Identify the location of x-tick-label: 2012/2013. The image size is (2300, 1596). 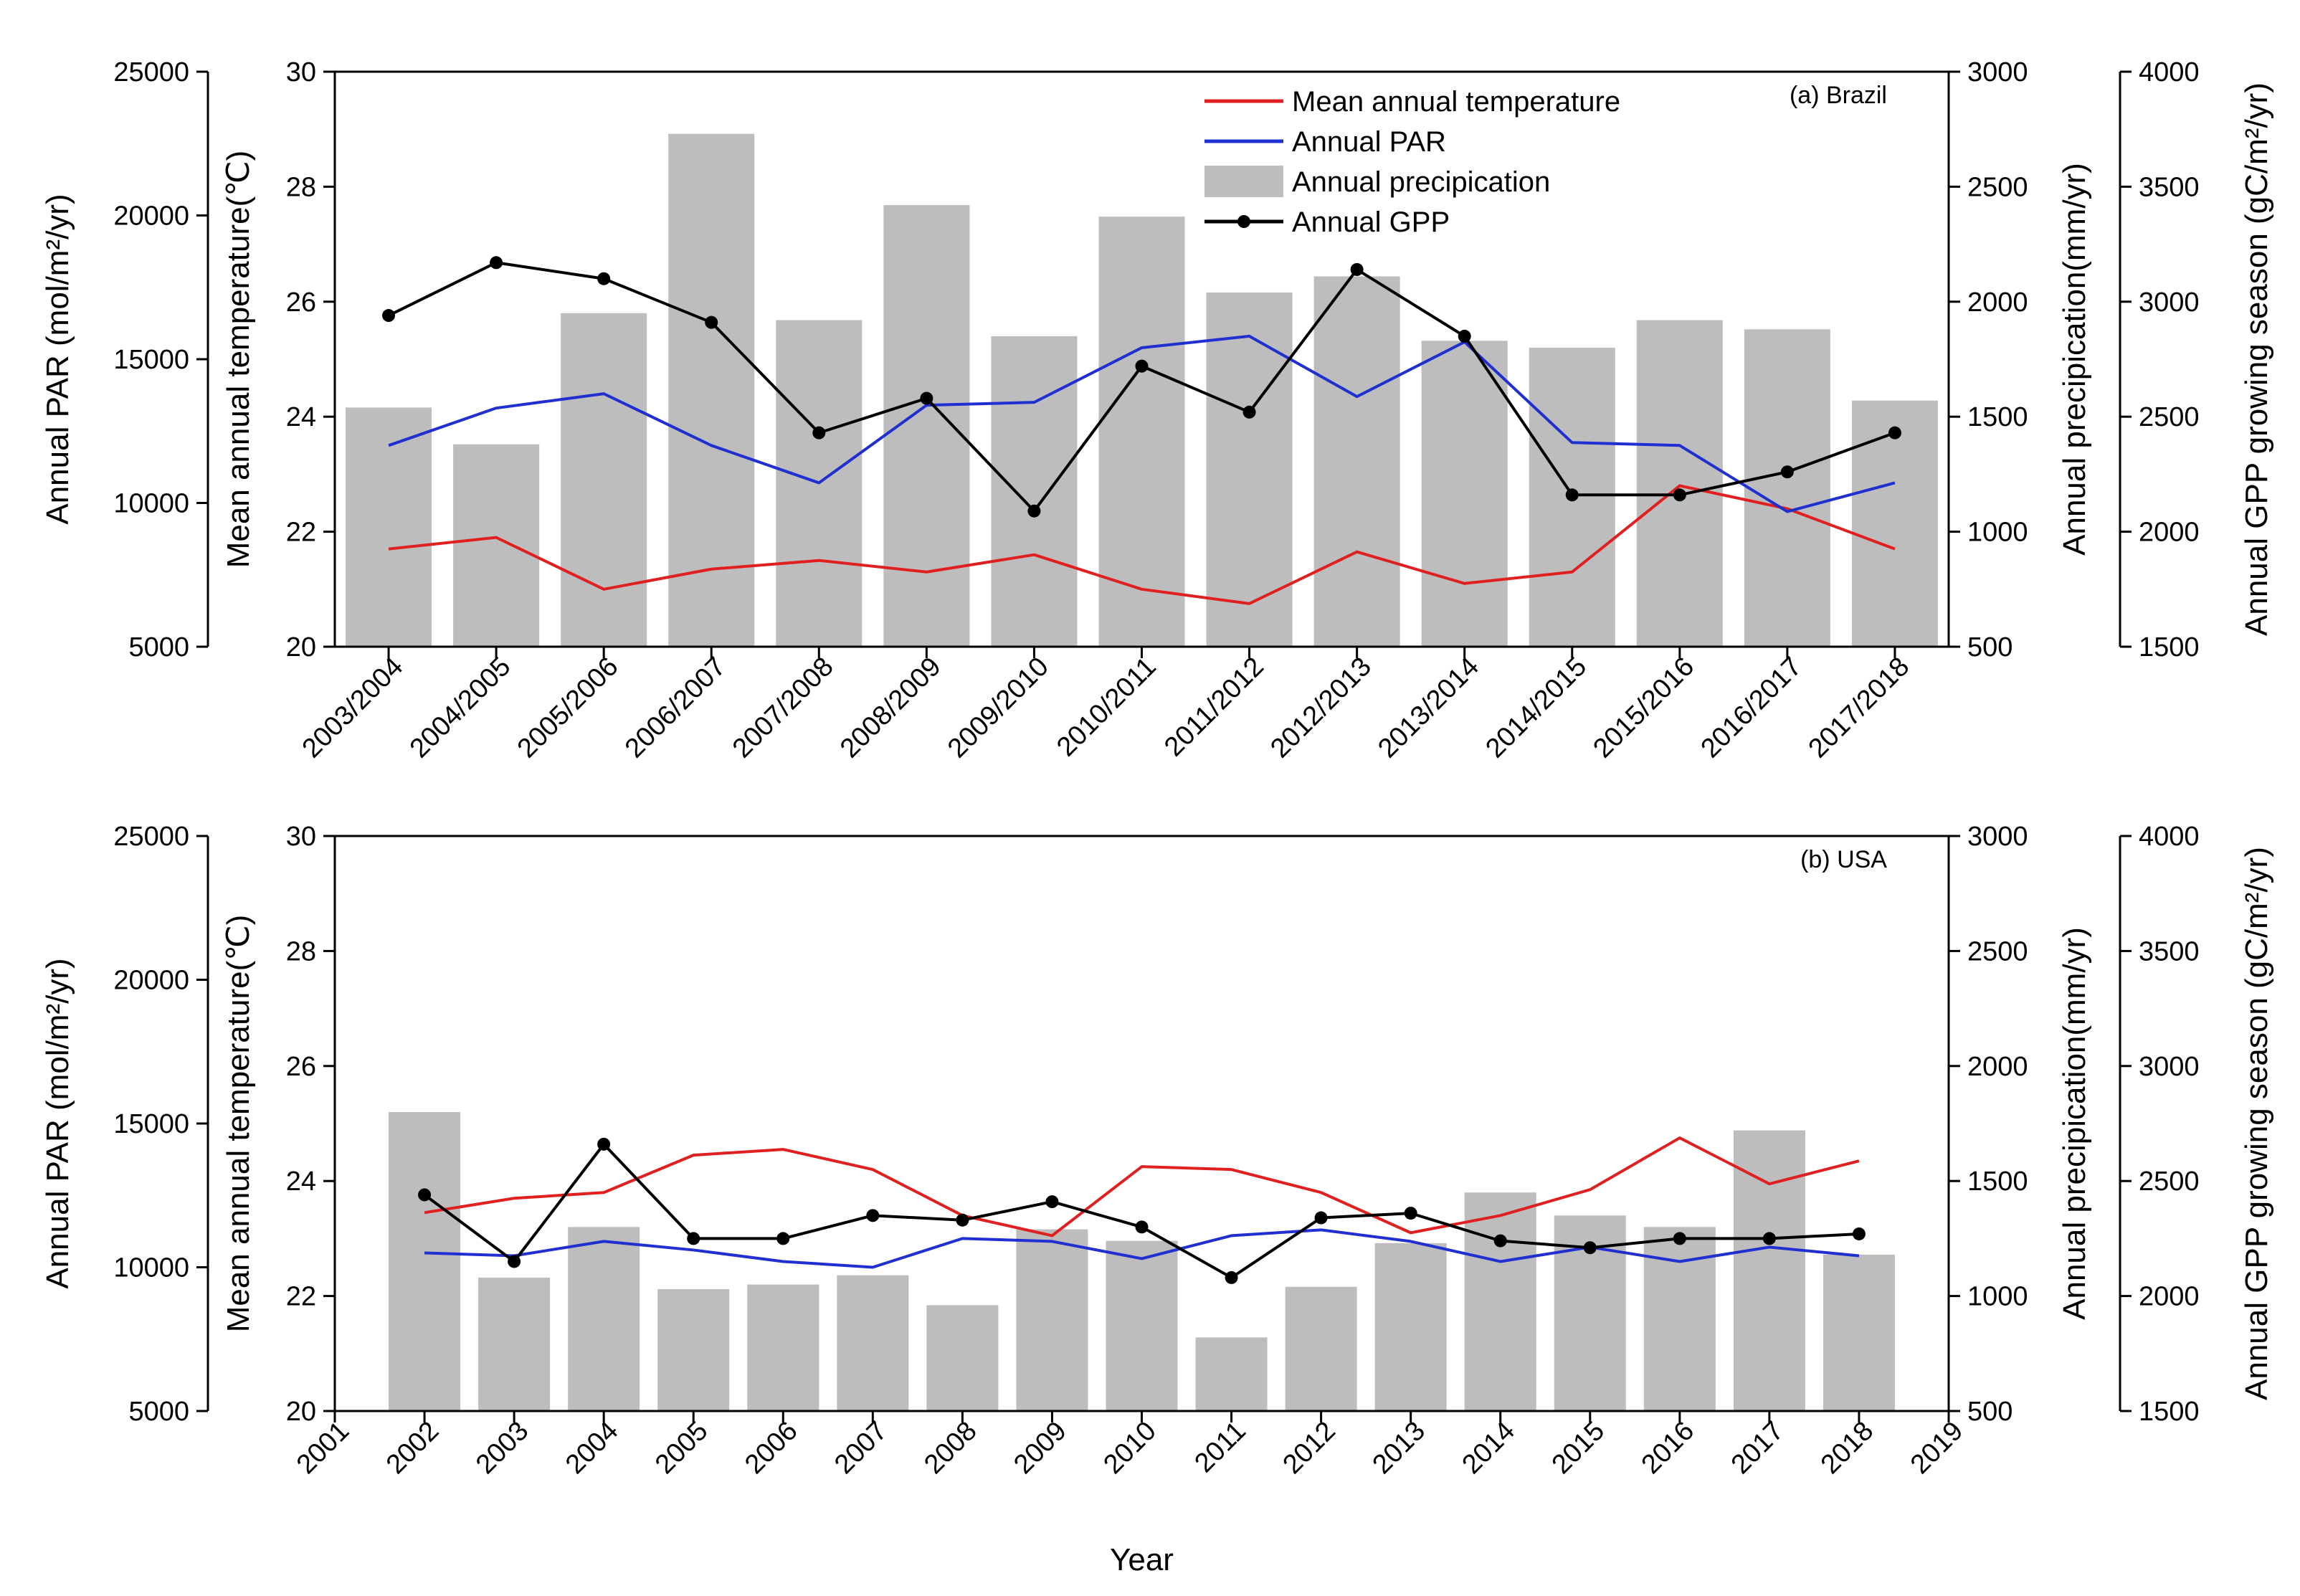
(1321, 708).